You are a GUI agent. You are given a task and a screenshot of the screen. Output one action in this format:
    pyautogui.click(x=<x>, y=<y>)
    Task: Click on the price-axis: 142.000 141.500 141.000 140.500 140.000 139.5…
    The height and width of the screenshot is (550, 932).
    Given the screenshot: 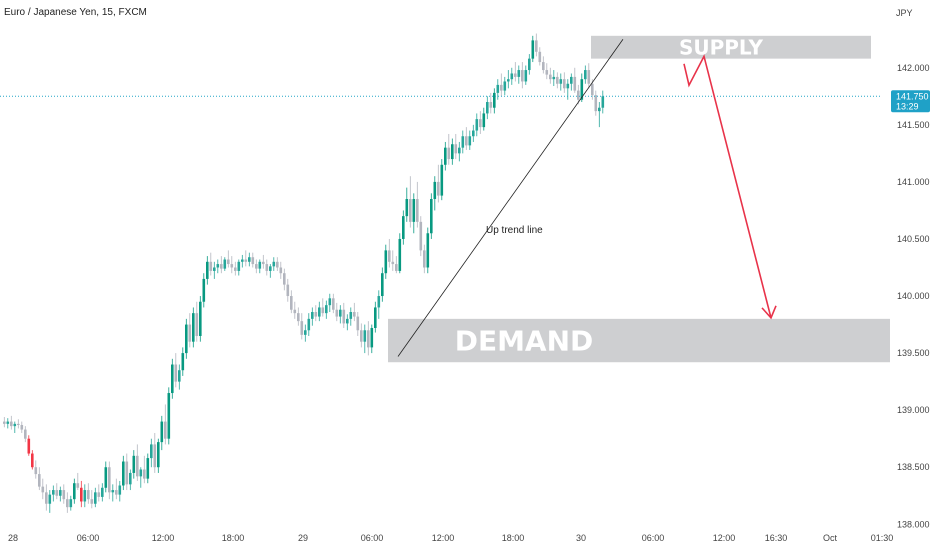 What is the action you would take?
    pyautogui.click(x=913, y=296)
    